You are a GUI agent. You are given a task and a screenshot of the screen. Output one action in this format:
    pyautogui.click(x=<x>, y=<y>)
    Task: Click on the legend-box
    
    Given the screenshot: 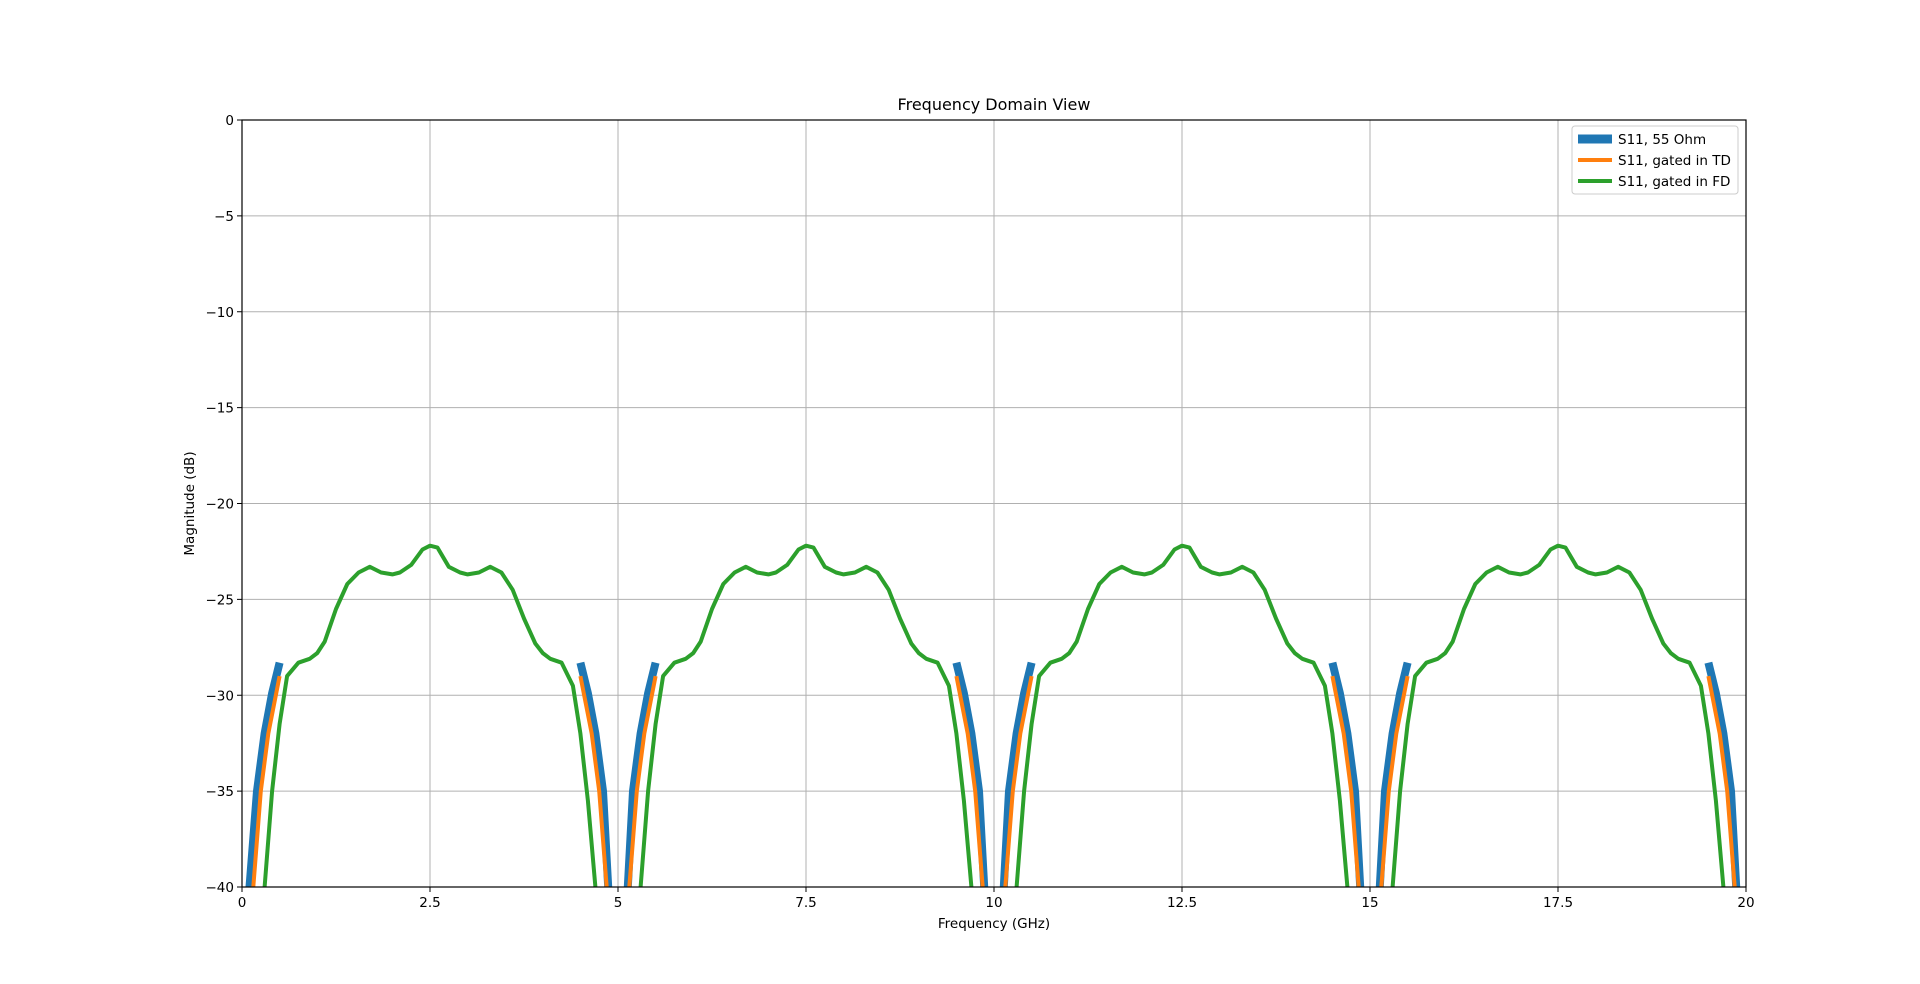 What is the action you would take?
    pyautogui.click(x=1655, y=160)
    